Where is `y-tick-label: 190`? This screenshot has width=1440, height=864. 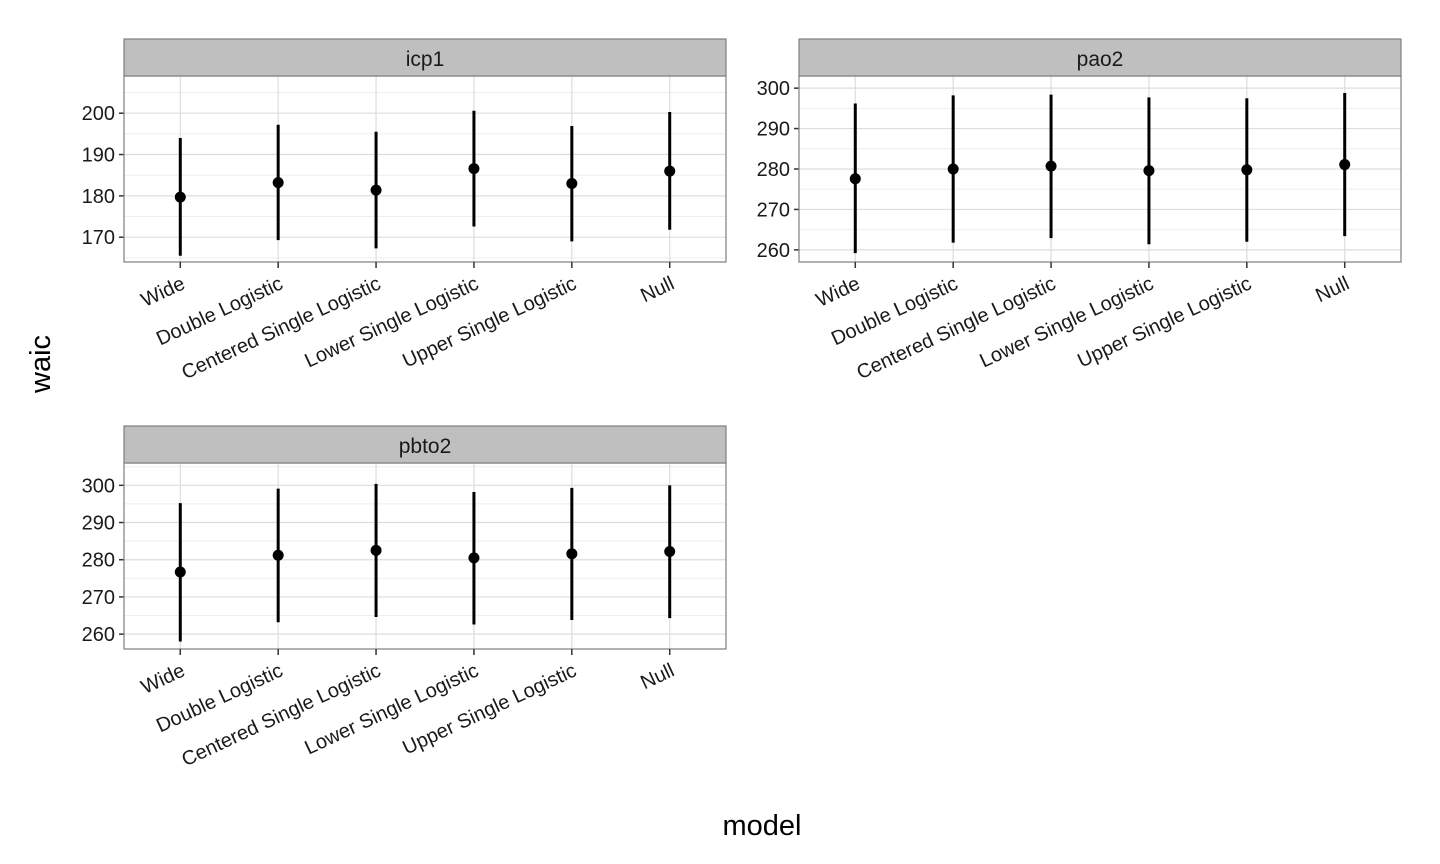 y-tick-label: 190 is located at coordinates (98, 156).